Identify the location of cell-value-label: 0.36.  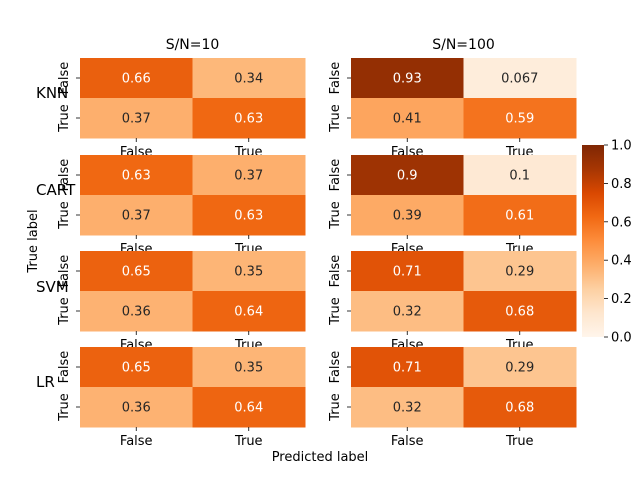
(136, 312).